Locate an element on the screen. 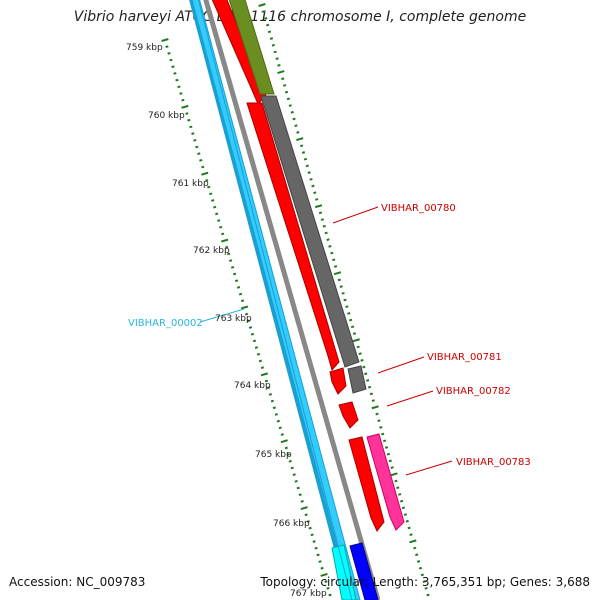  gene-red-short-a is located at coordinates (338, 381).